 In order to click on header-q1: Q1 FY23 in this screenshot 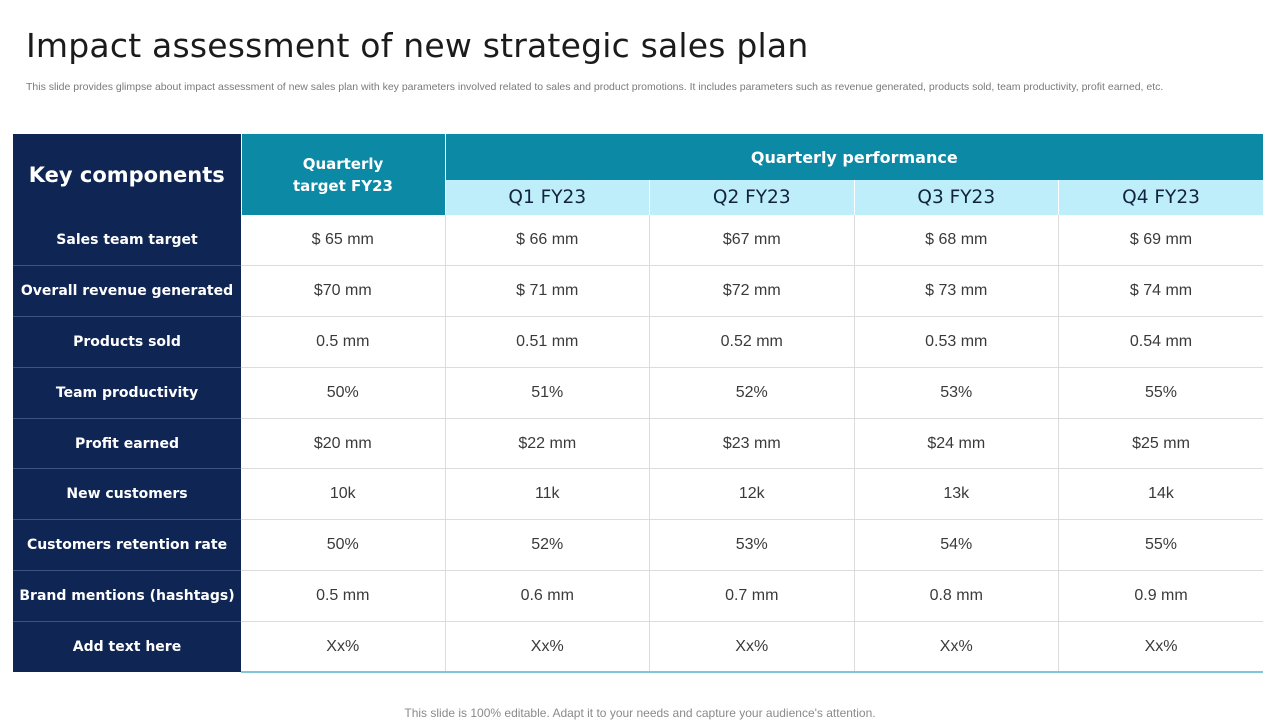, I will do `click(547, 197)`.